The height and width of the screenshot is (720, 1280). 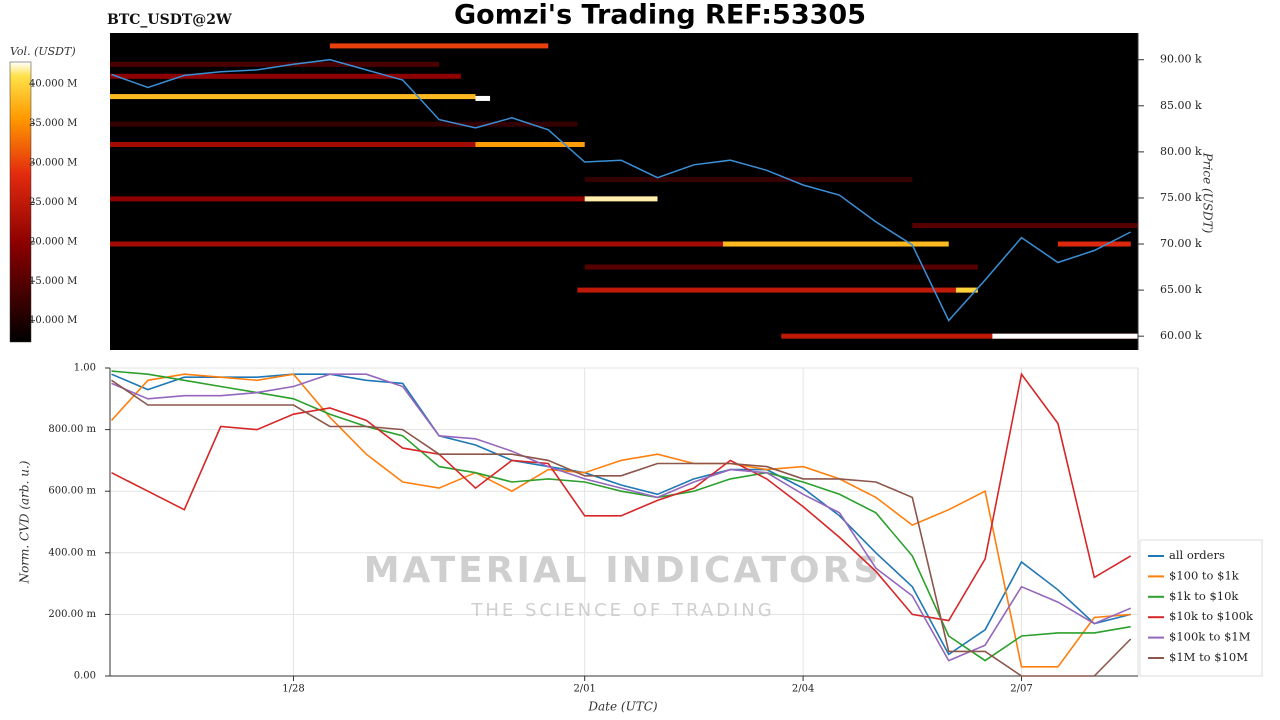 What do you see at coordinates (1208, 193) in the screenshot?
I see `y-axis-label: Price (USDT)` at bounding box center [1208, 193].